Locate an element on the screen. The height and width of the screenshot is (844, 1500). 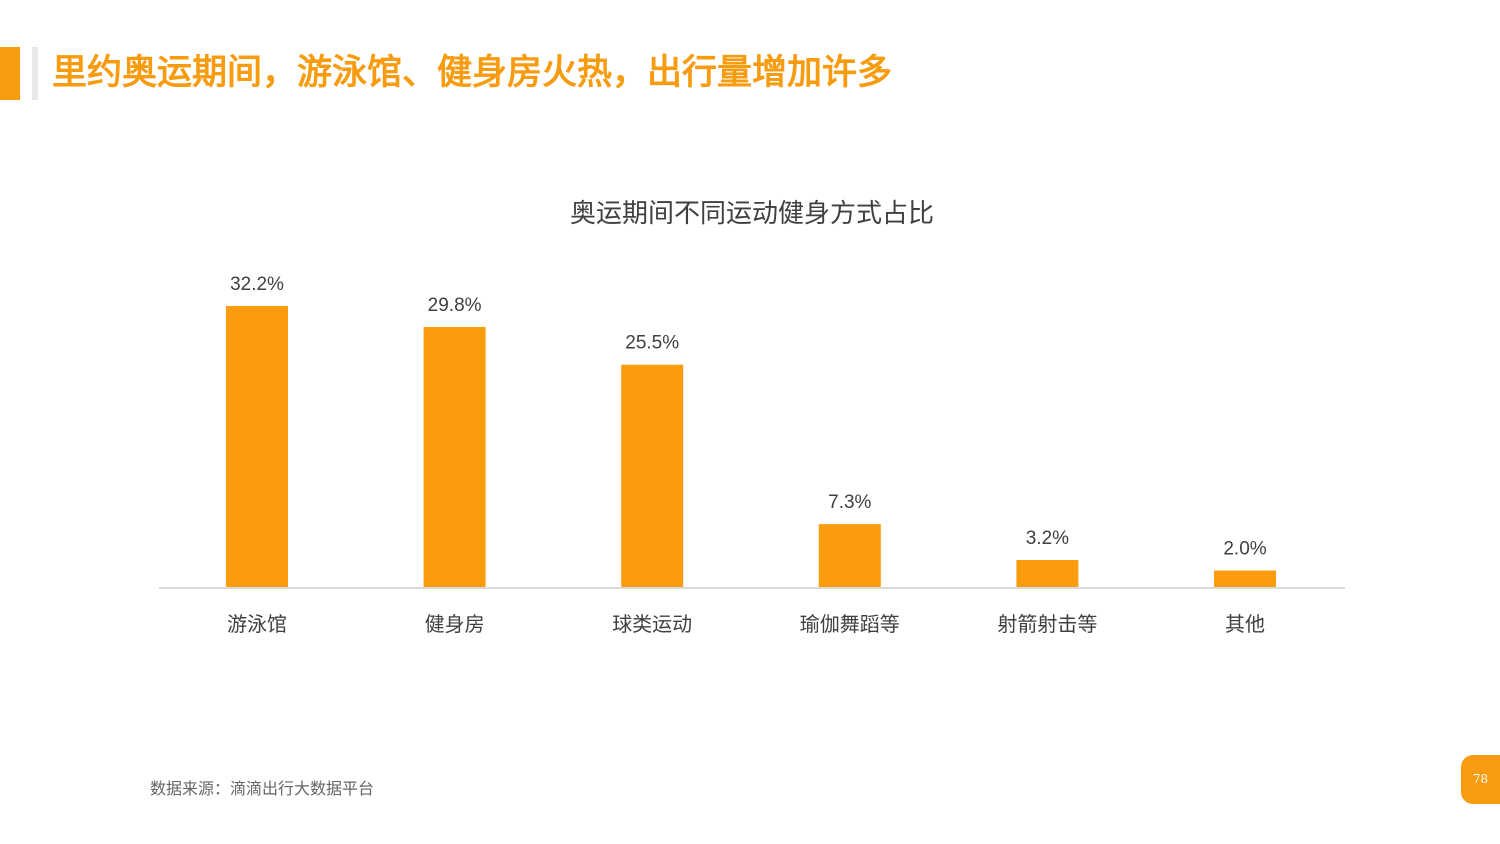
data-source-note: 数据来源：滴滴出行大数据平台 is located at coordinates (262, 788).